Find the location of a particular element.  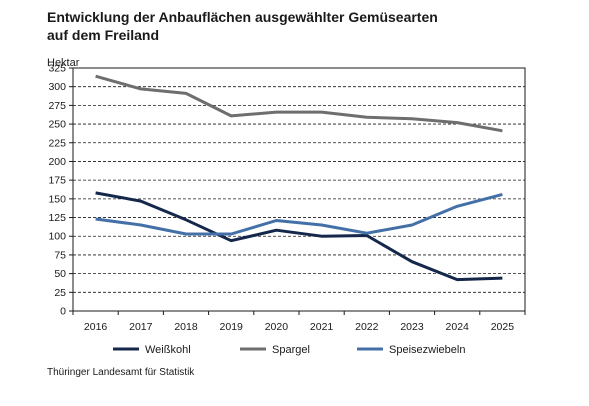

legend-label: Spargel is located at coordinates (291, 350).